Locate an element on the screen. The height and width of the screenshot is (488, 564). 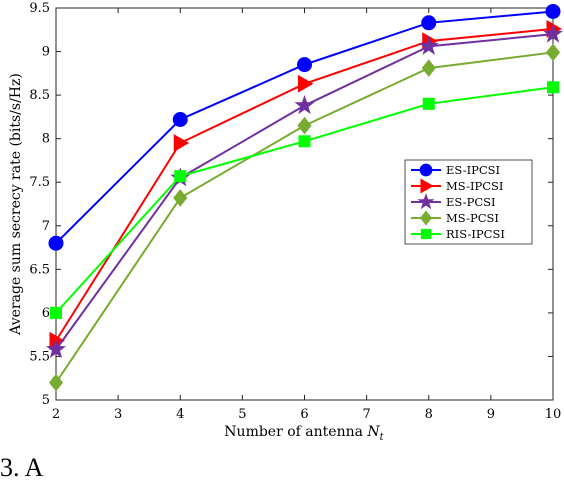
x-axis-subscript: t is located at coordinates (382, 437).